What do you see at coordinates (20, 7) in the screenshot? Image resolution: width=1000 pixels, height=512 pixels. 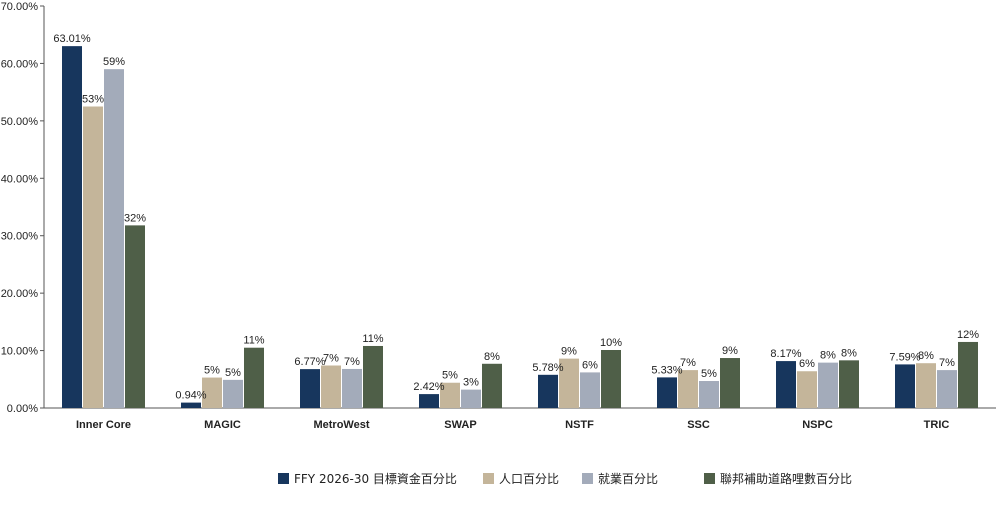 I see `y-tick-label: 70.00%` at bounding box center [20, 7].